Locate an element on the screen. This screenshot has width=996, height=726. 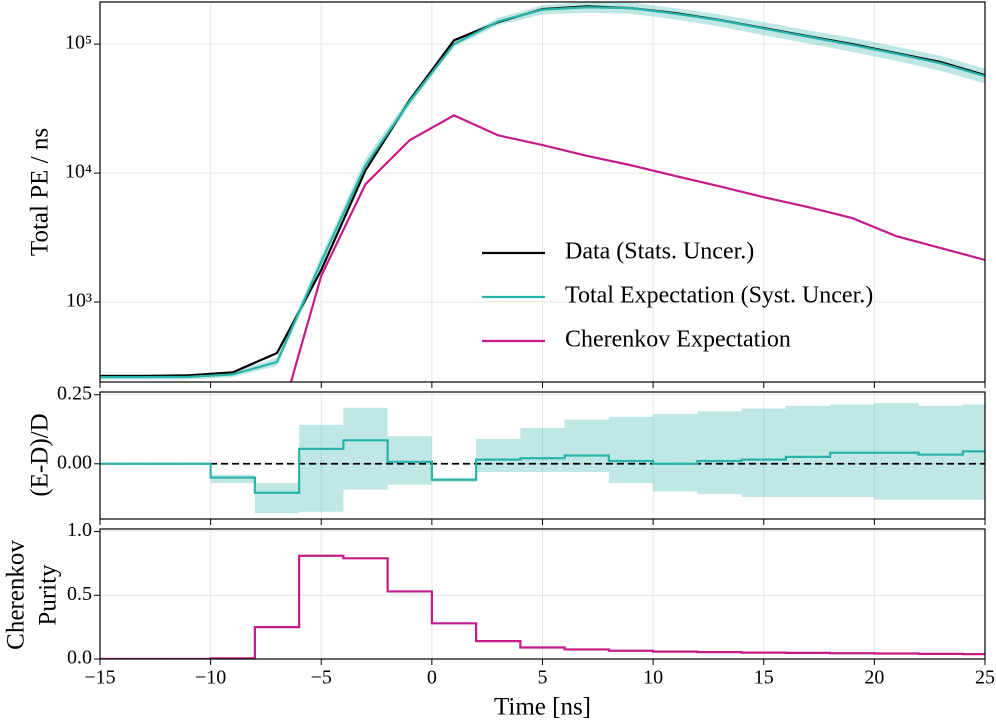
x-tick-label: −15 is located at coordinates (99, 678).